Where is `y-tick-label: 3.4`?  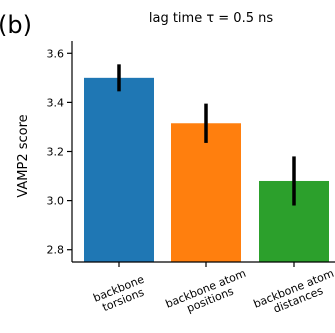 y-tick-label: 3.4 is located at coordinates (56, 102).